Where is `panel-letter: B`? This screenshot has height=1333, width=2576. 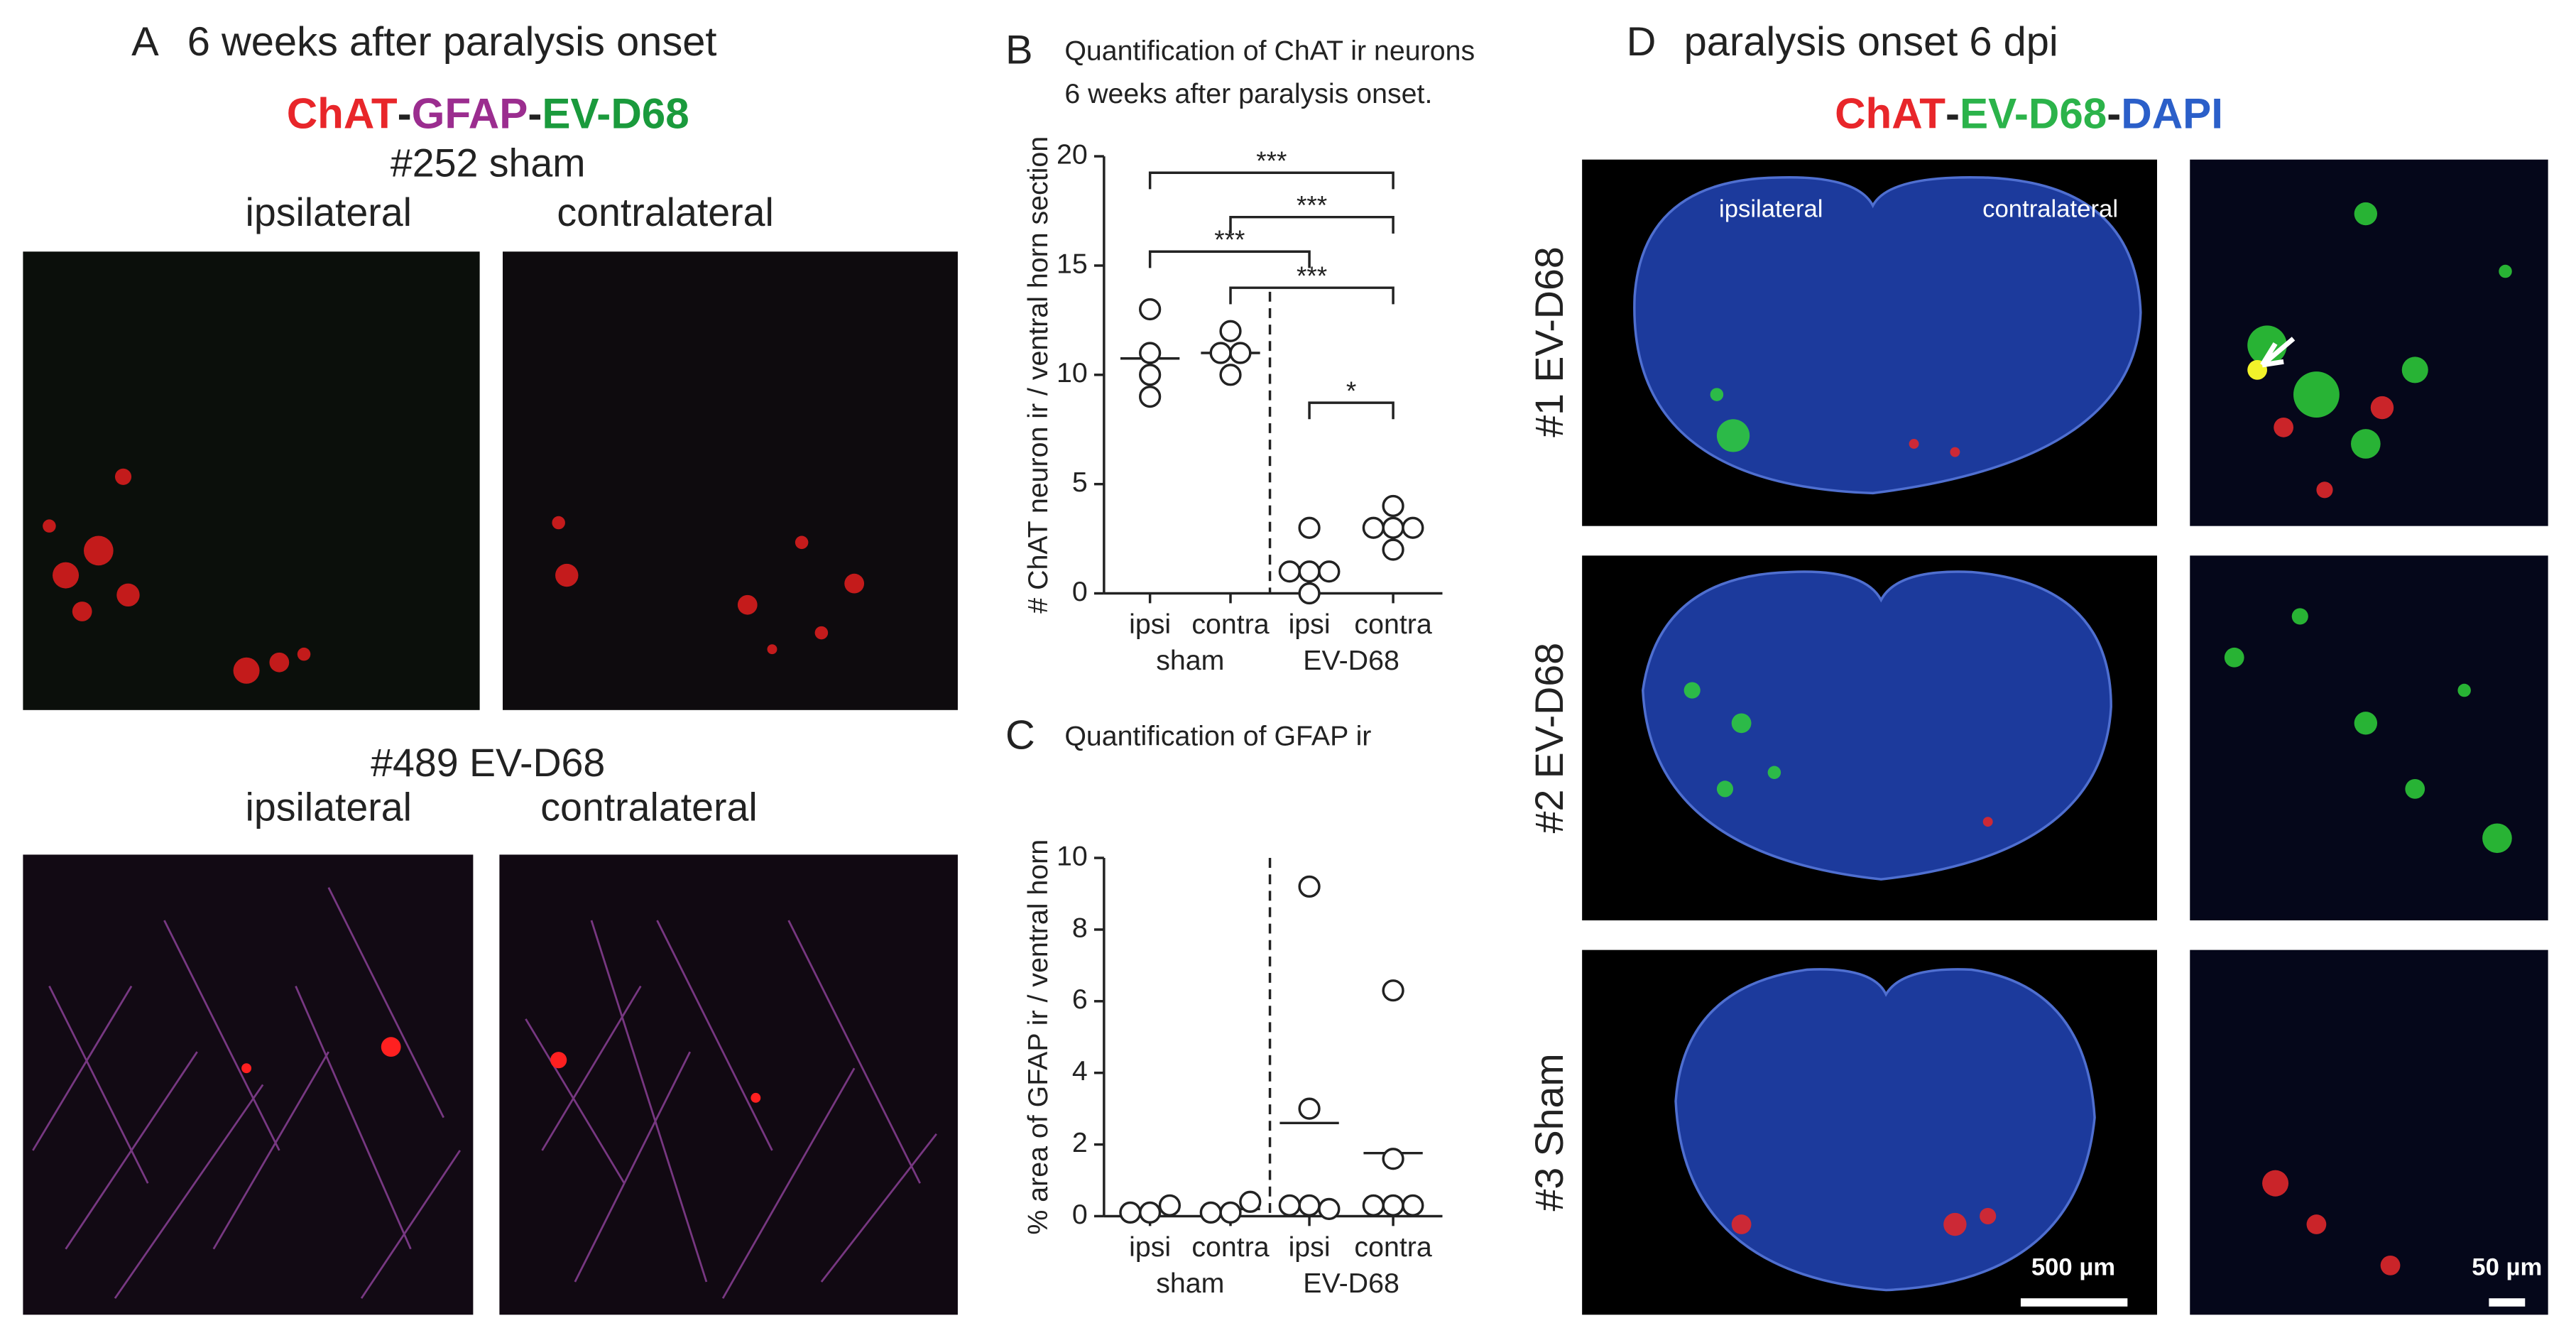
panel-letter: B is located at coordinates (1019, 50).